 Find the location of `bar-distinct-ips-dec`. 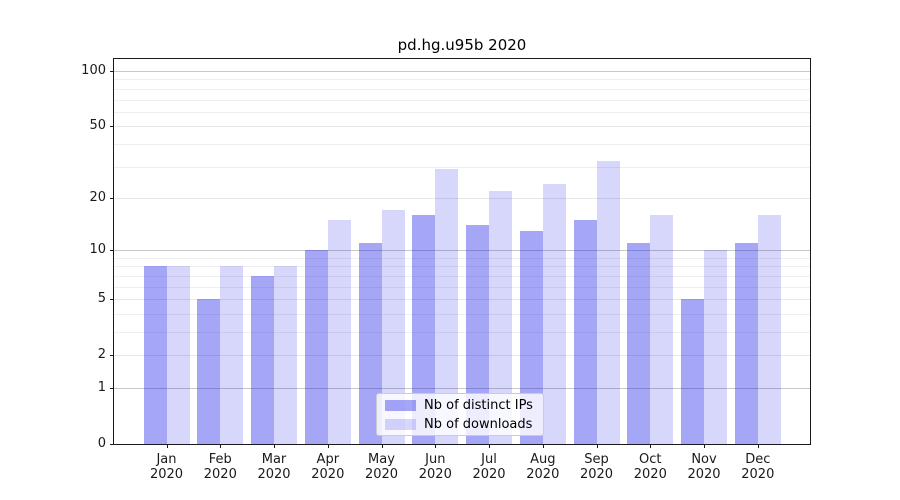

bar-distinct-ips-dec is located at coordinates (746, 343).